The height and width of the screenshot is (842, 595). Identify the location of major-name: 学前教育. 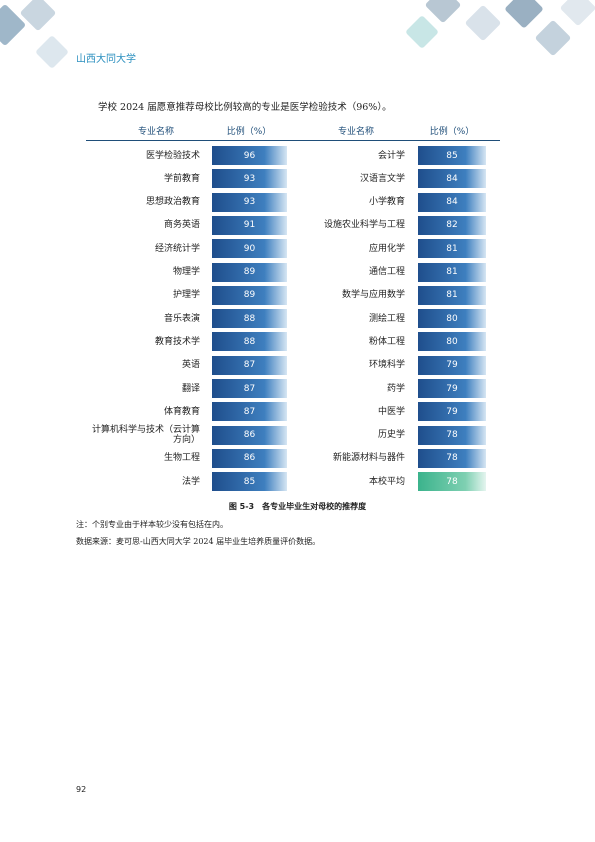
(181, 178).